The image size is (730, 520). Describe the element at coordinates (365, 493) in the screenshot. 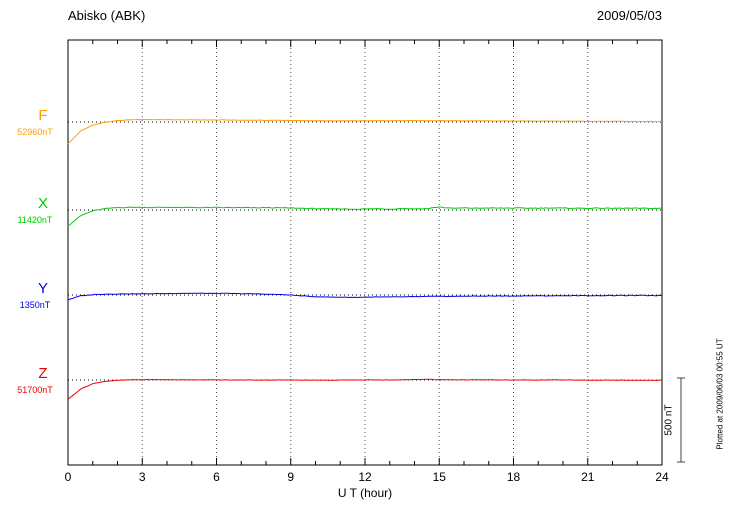

I see `x-axis-label: U T (hour)` at that location.